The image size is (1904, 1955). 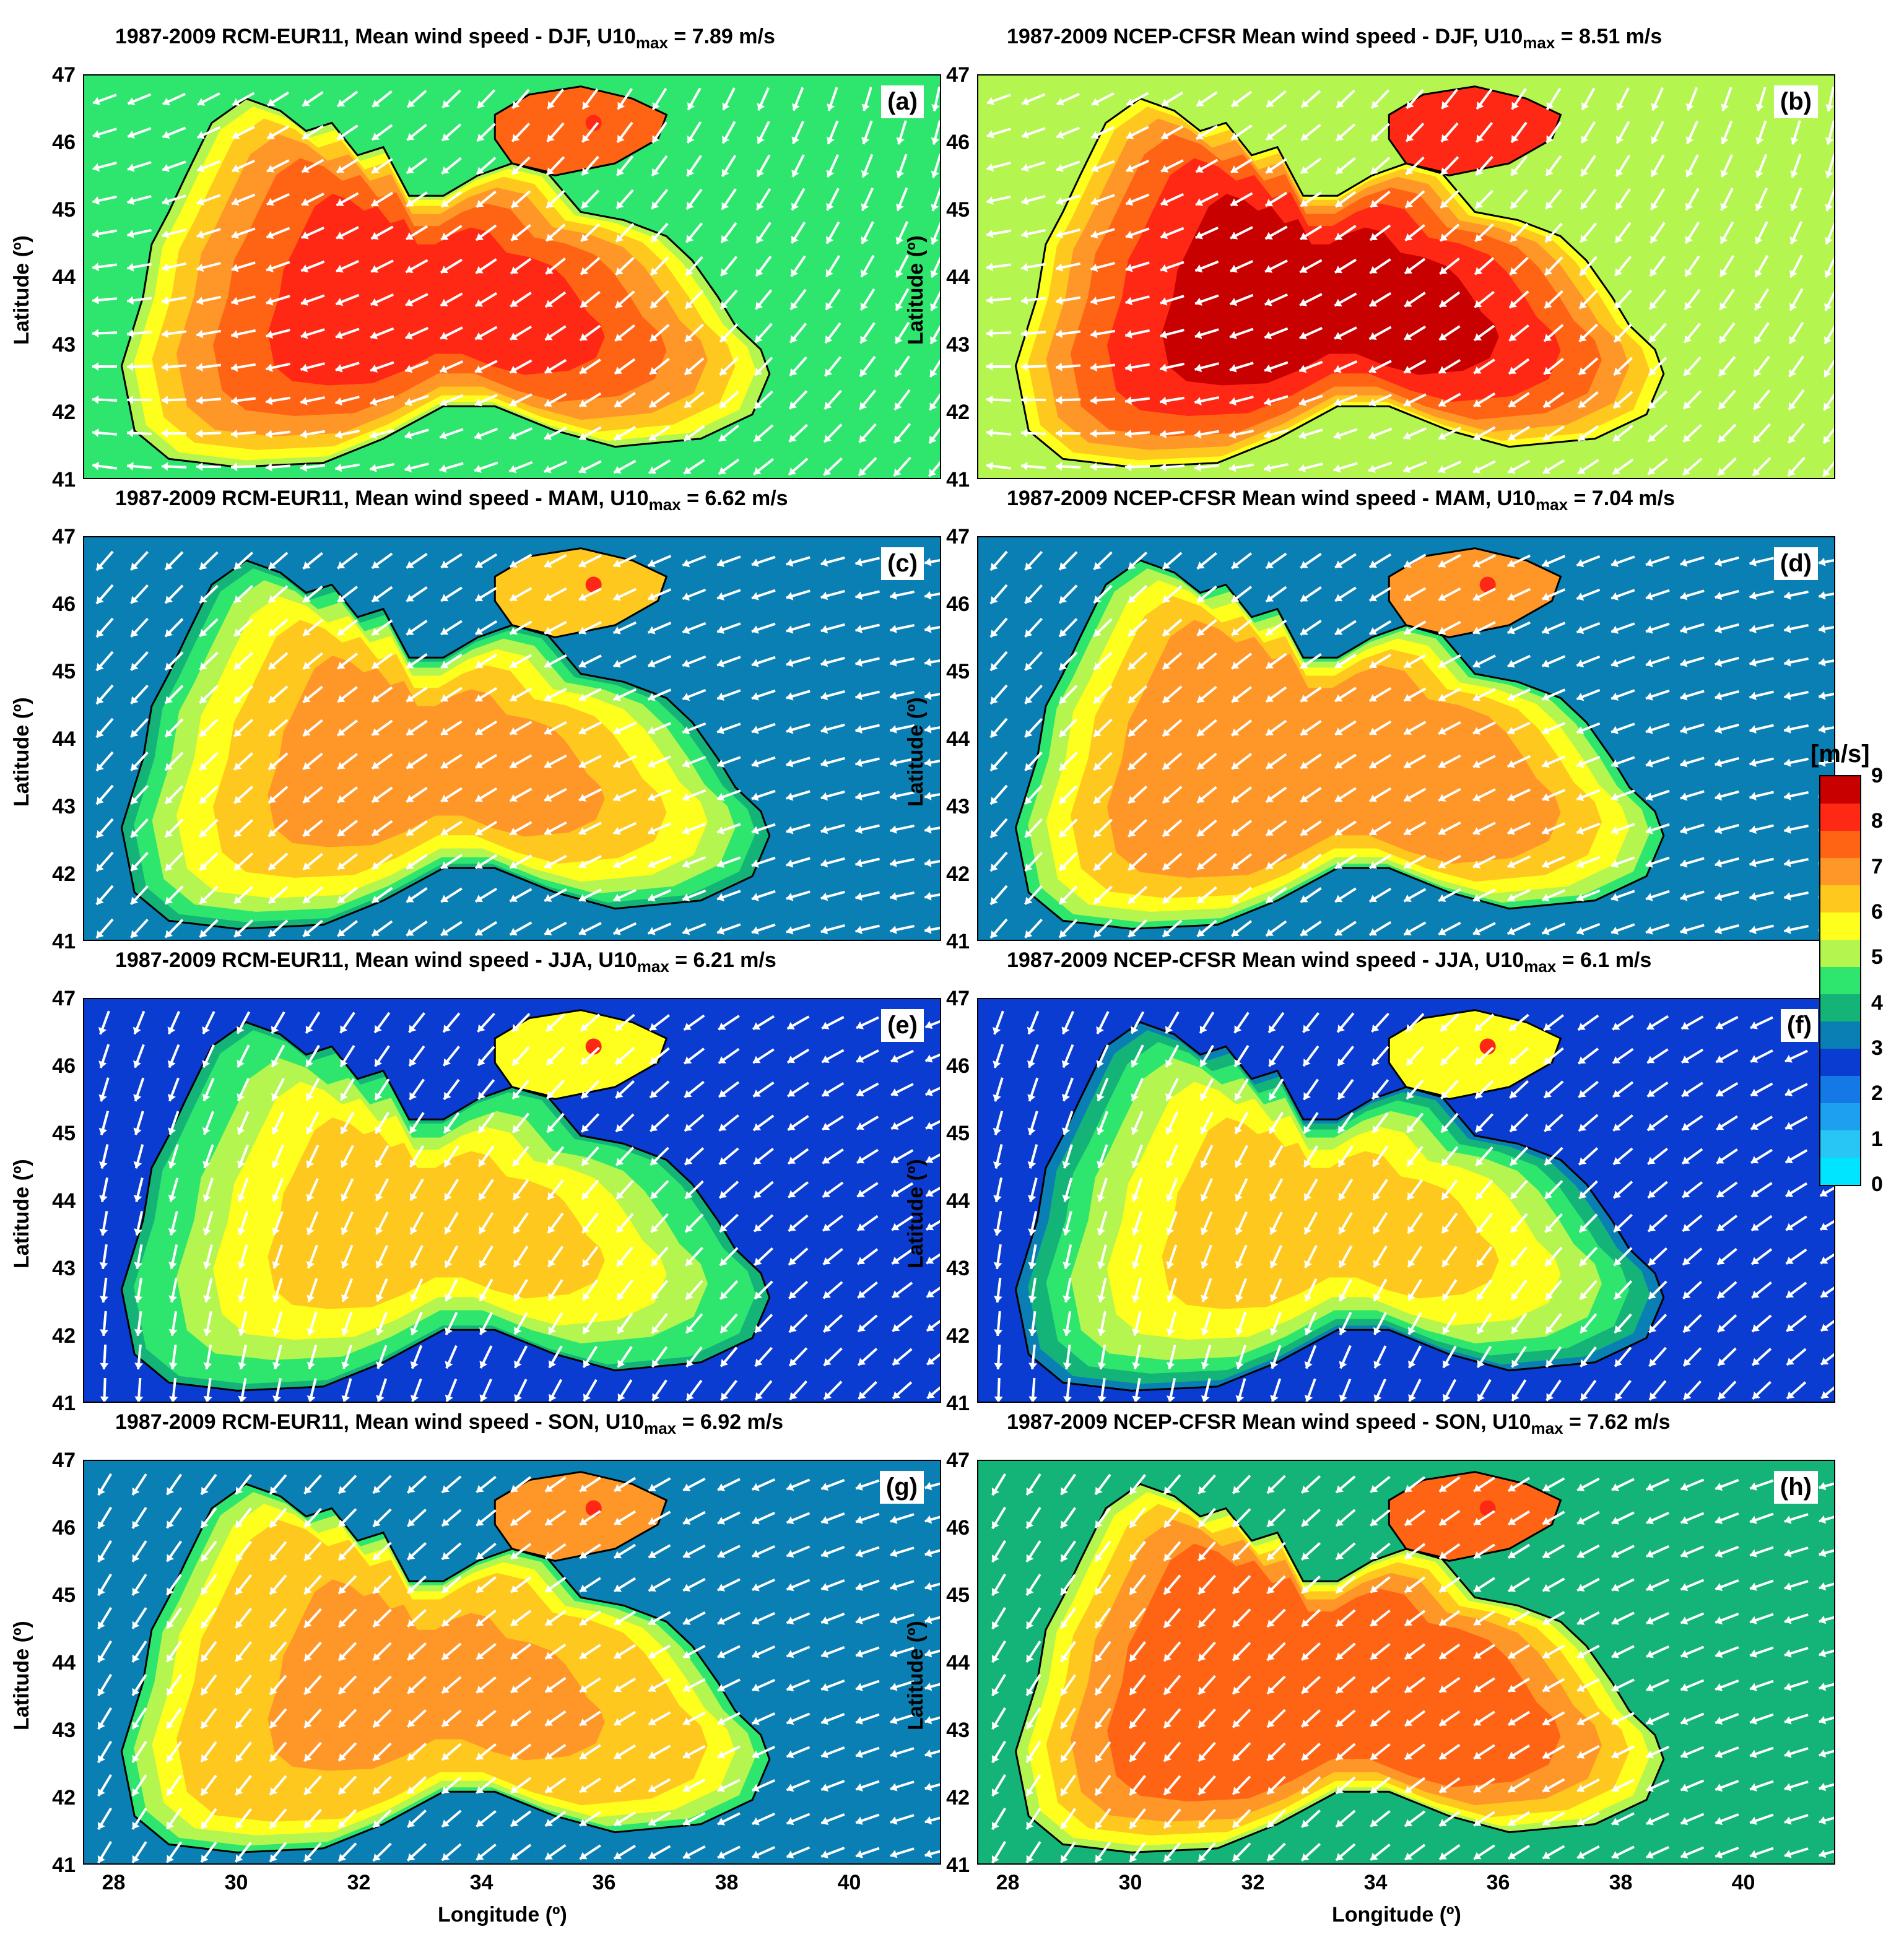 What do you see at coordinates (1795, 563) in the screenshot?
I see `panel-label-d: (d)` at bounding box center [1795, 563].